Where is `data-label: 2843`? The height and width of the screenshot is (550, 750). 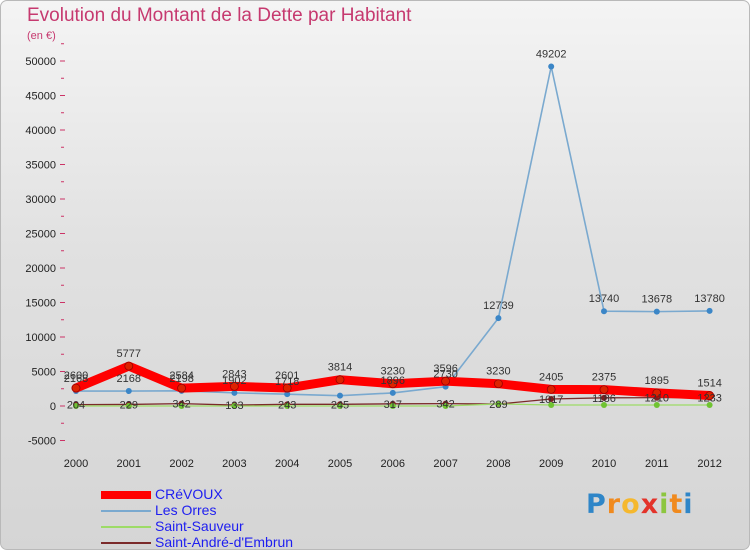
data-label: 2843 is located at coordinates (234, 374).